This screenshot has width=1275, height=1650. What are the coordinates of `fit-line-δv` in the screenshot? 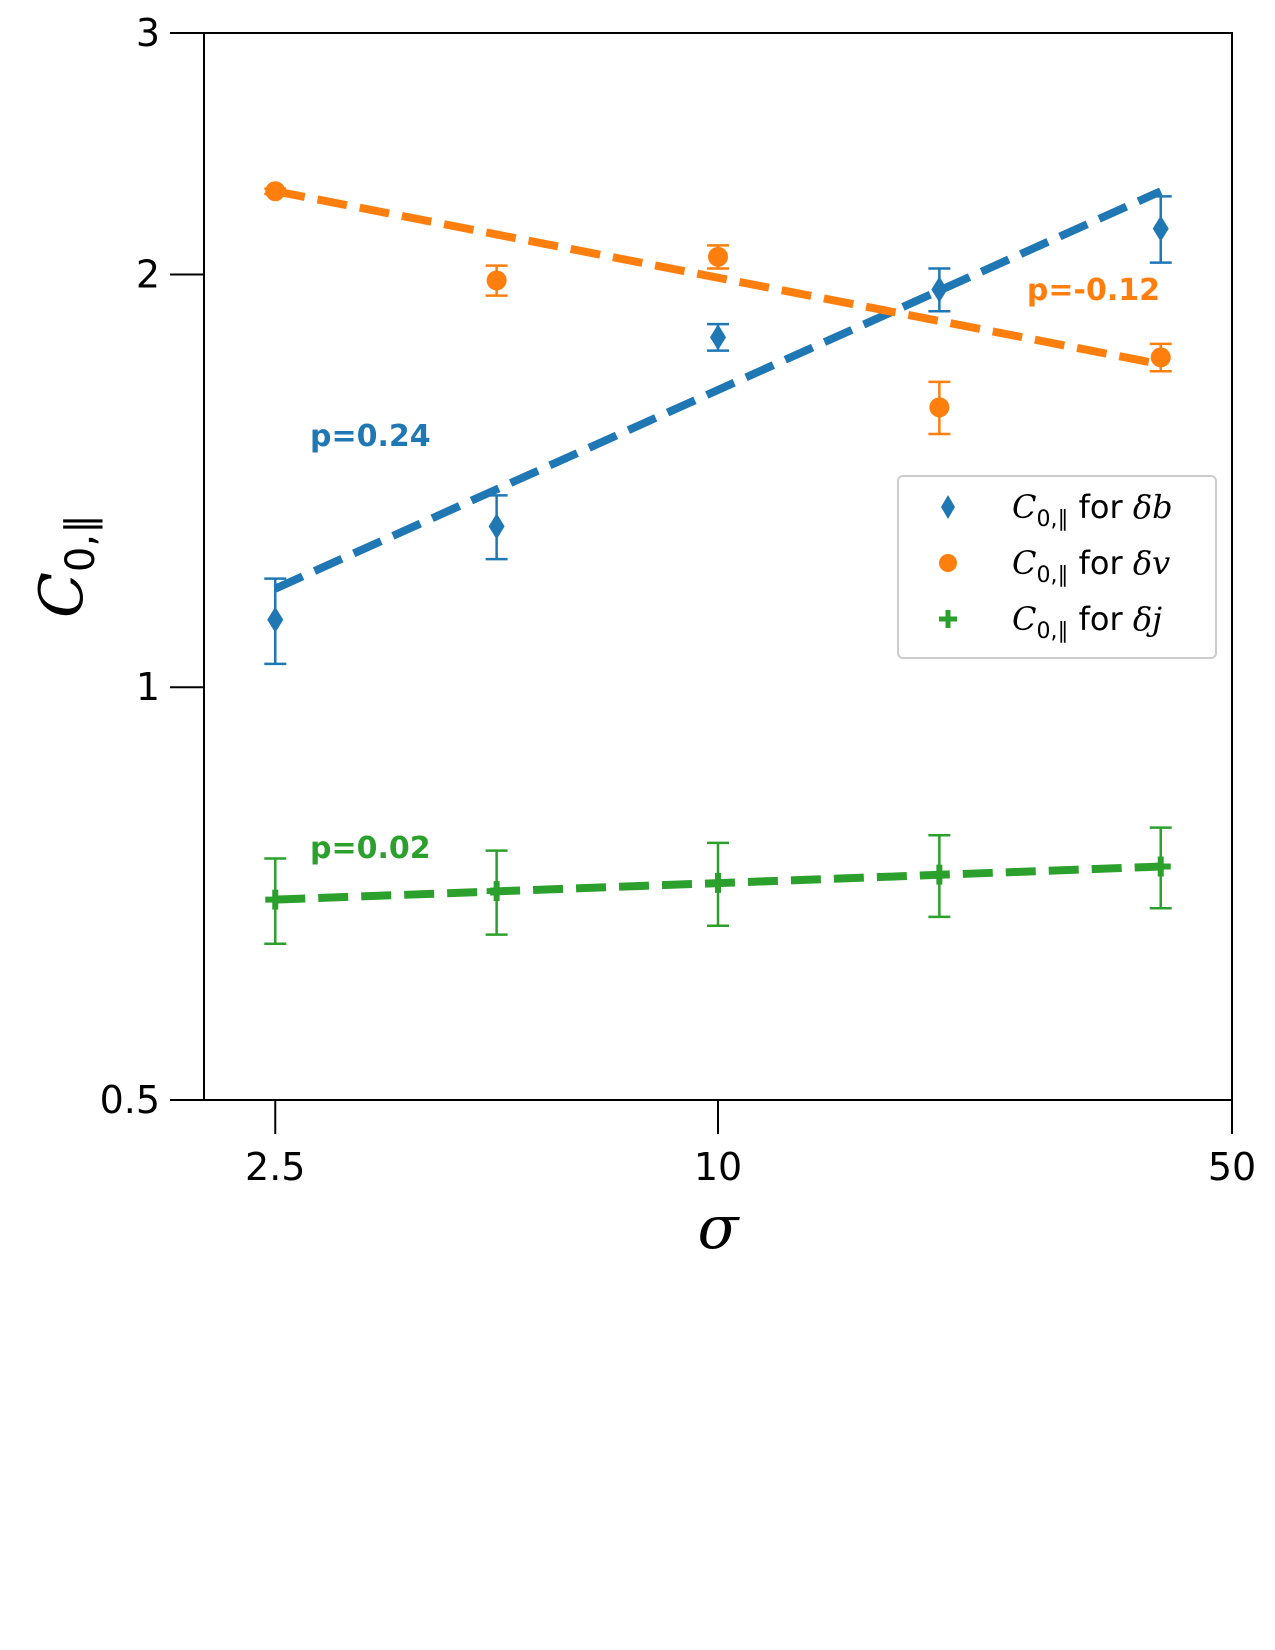 It's located at (718, 278).